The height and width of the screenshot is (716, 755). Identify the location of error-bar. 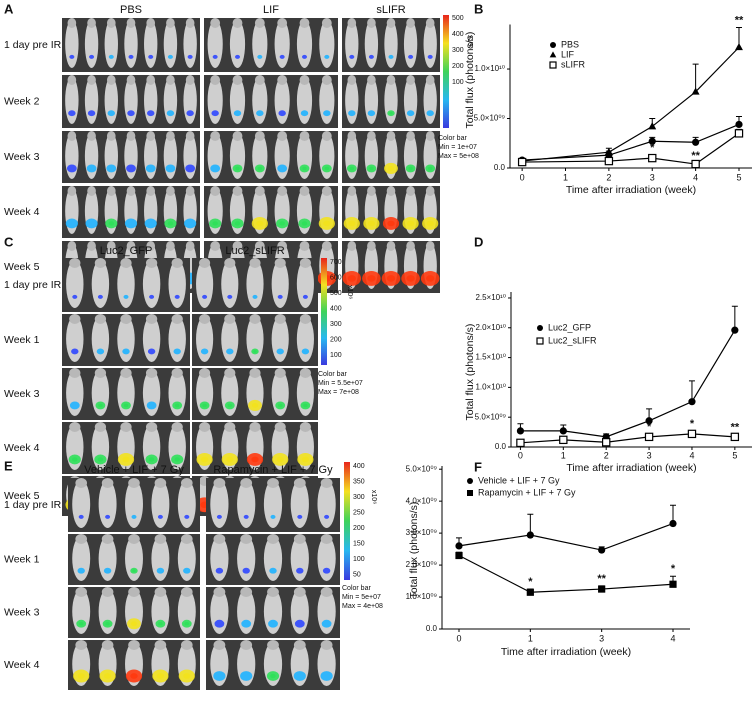
(695, 77).